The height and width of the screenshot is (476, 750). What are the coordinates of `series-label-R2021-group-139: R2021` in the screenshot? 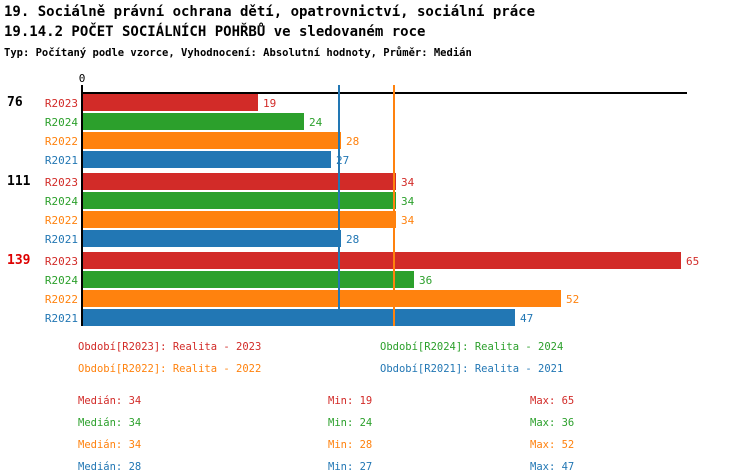 It's located at (61, 318).